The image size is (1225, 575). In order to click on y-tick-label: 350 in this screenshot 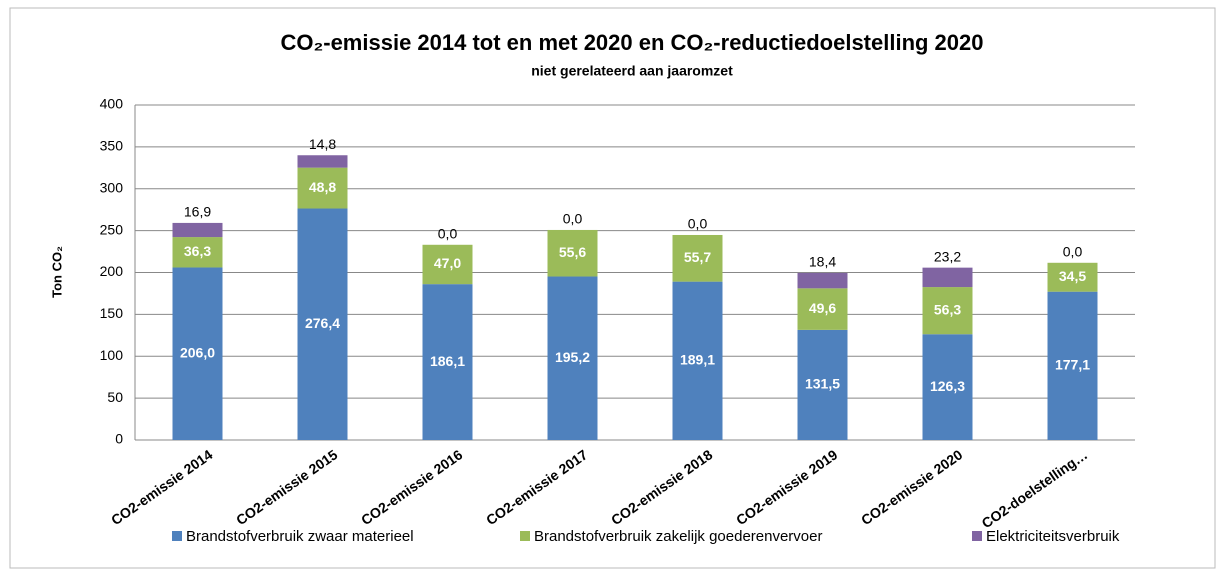, I will do `click(112, 146)`.